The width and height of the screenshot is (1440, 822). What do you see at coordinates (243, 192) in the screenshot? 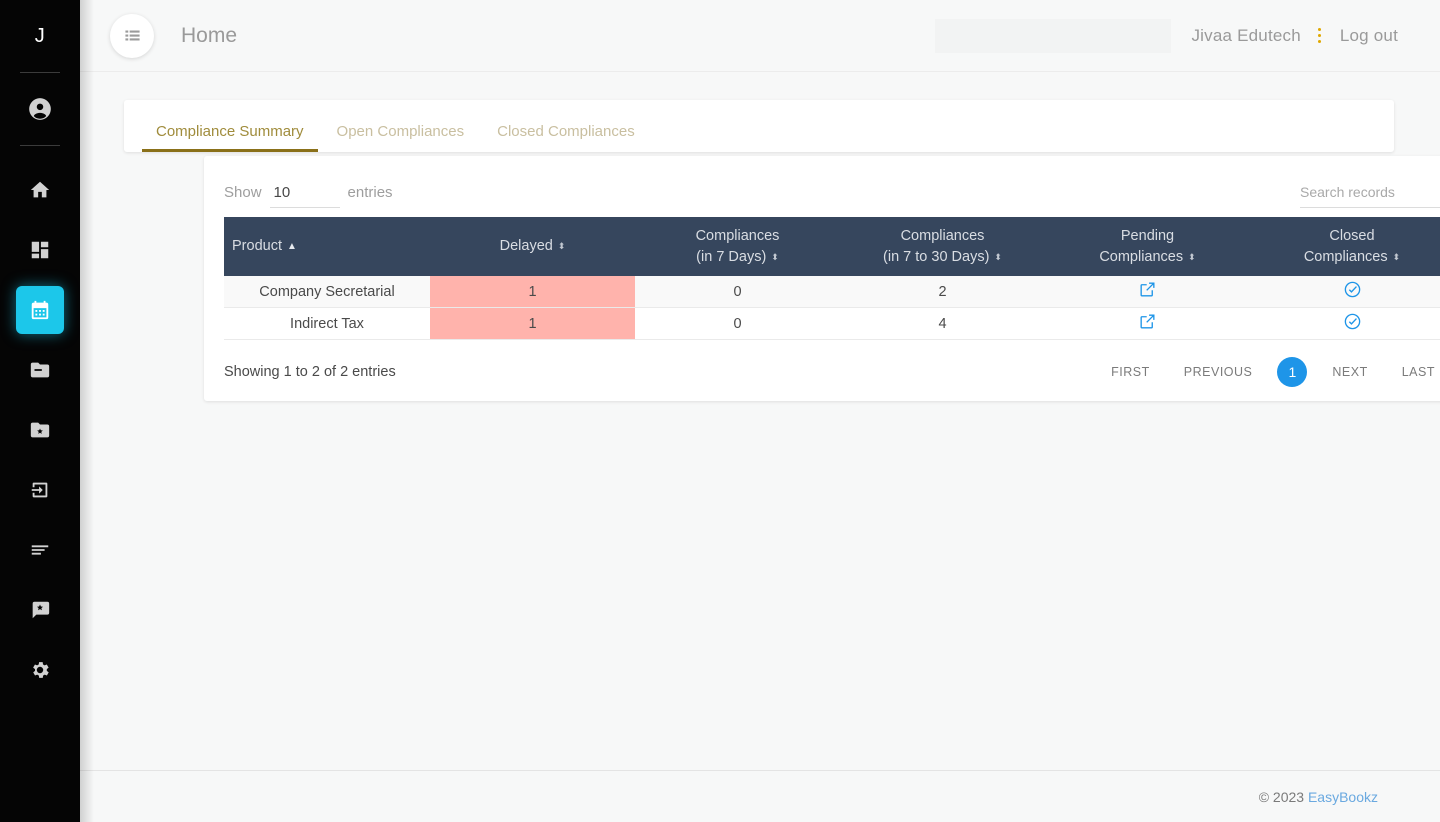
I see `show-label: Show` at bounding box center [243, 192].